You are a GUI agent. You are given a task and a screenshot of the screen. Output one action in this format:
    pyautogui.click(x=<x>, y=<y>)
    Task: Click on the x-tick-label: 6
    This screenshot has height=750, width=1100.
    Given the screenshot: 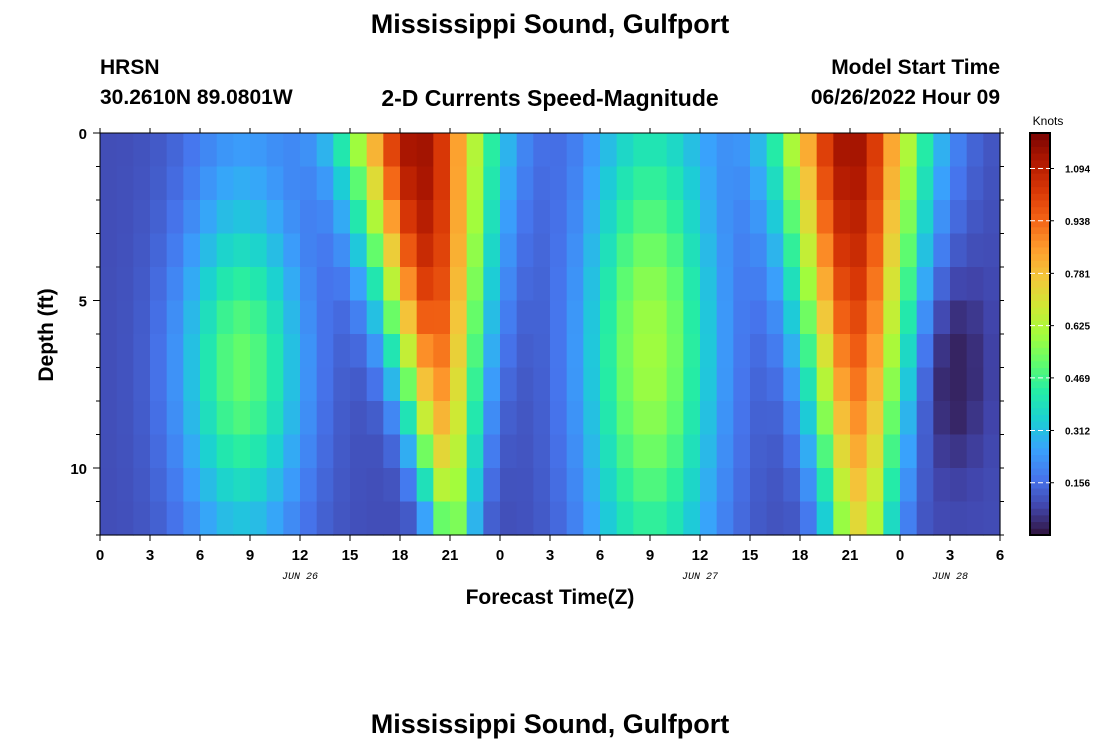 What is the action you would take?
    pyautogui.click(x=600, y=555)
    